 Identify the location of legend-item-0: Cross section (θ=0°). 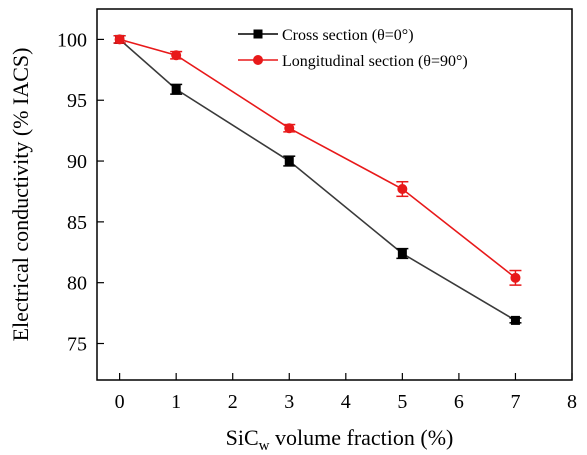
(326, 35).